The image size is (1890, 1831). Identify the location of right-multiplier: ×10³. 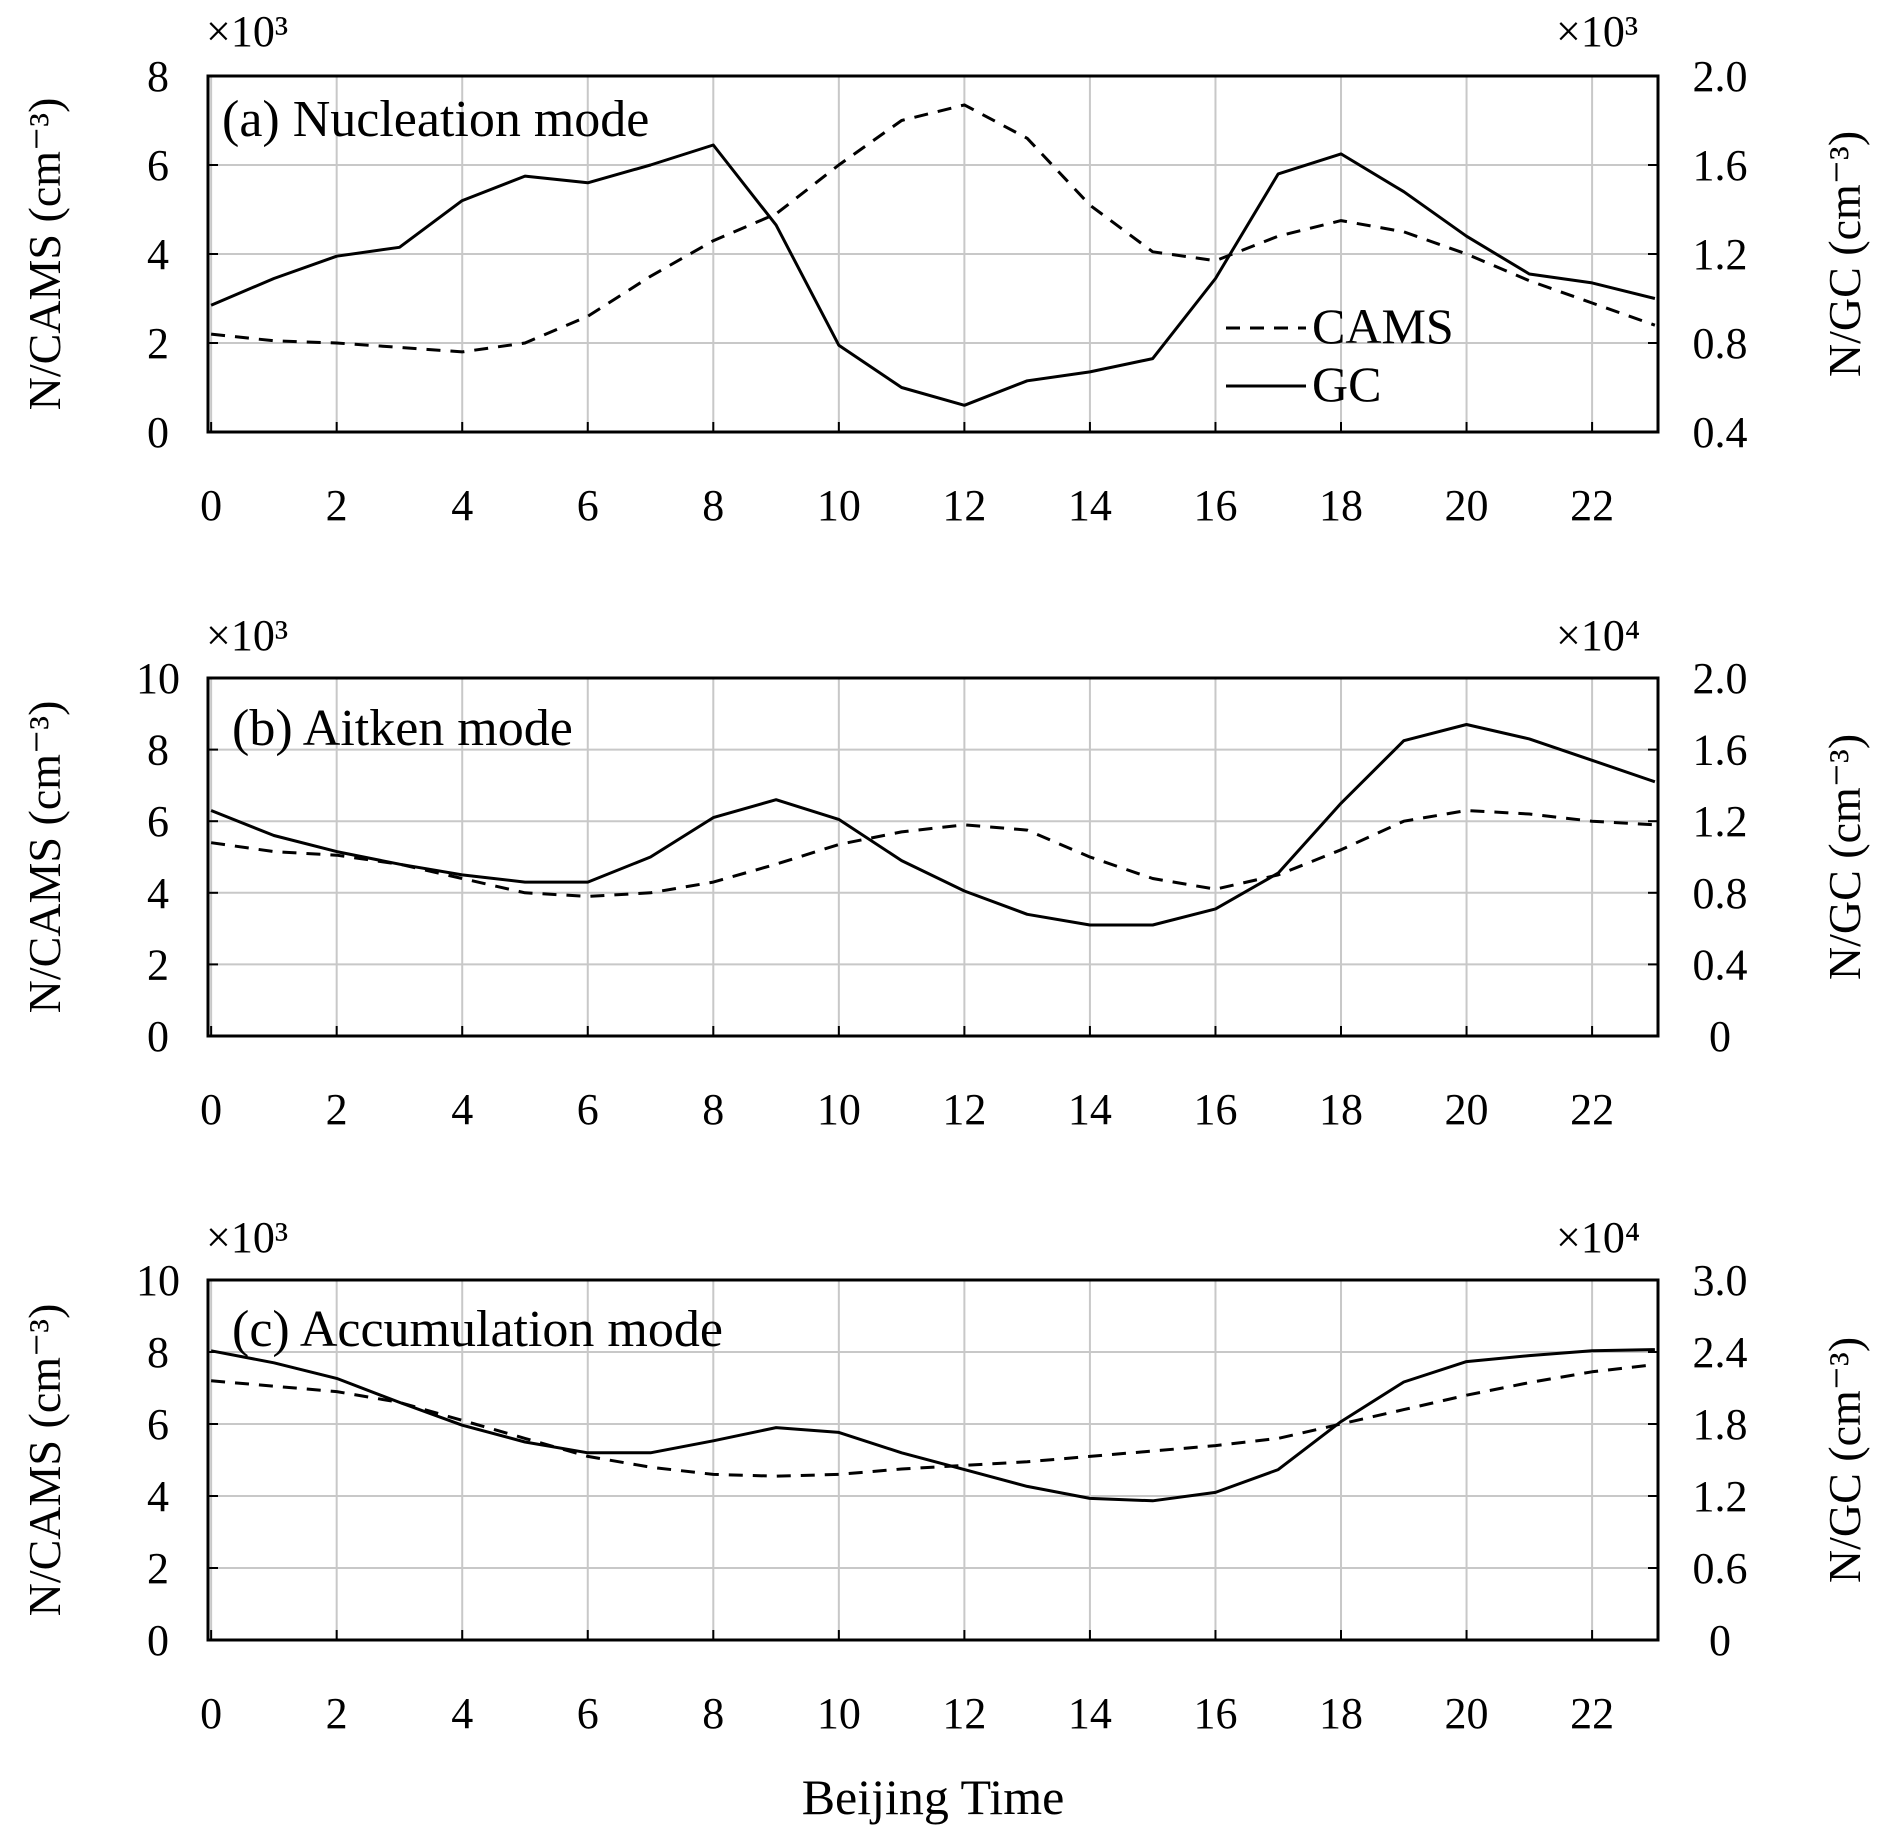
(1597, 31).